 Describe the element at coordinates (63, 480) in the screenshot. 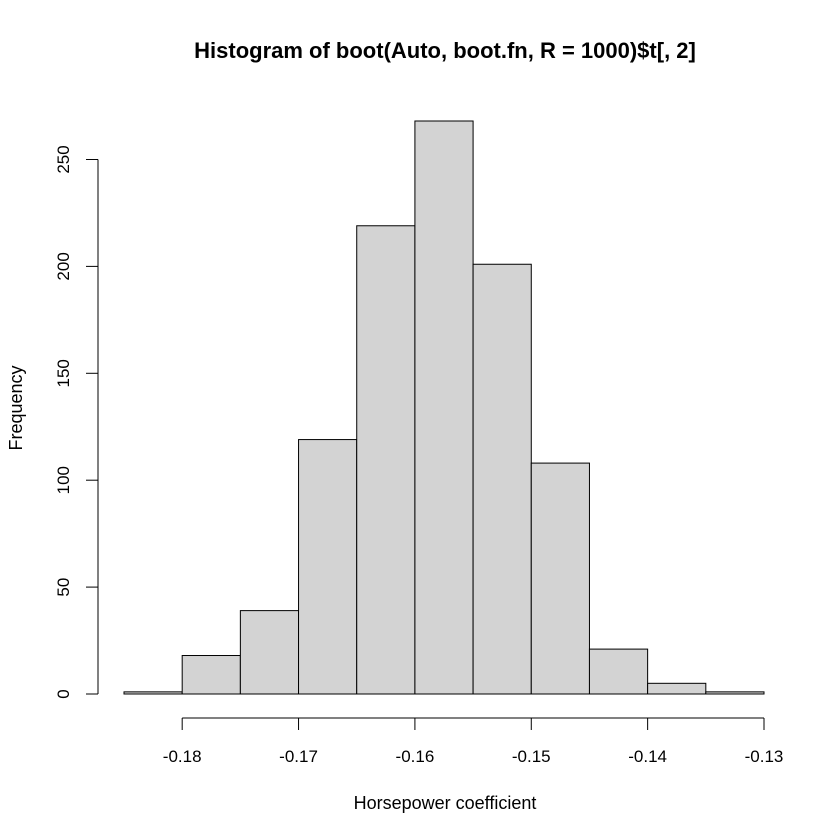

I see `y-tick-label: 100` at that location.